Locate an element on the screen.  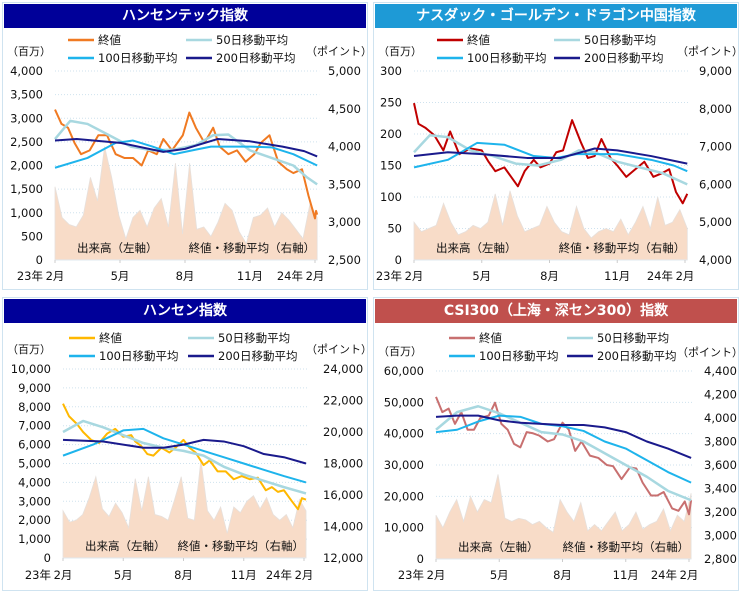
panel-title: ハンセン指数 is located at coordinates (185, 311).